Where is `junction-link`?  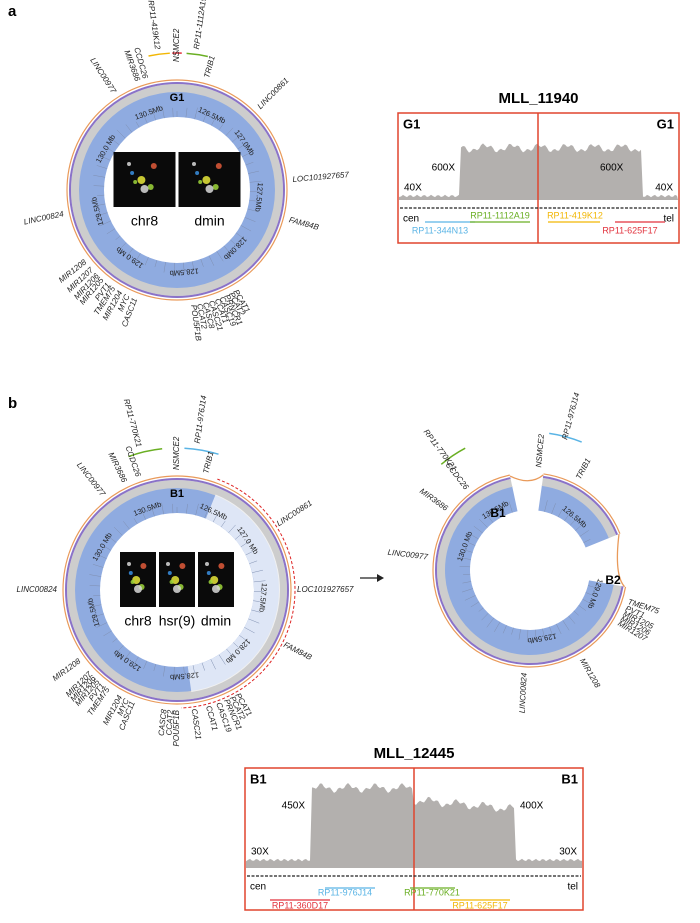
junction-link is located at coordinates (526, 478).